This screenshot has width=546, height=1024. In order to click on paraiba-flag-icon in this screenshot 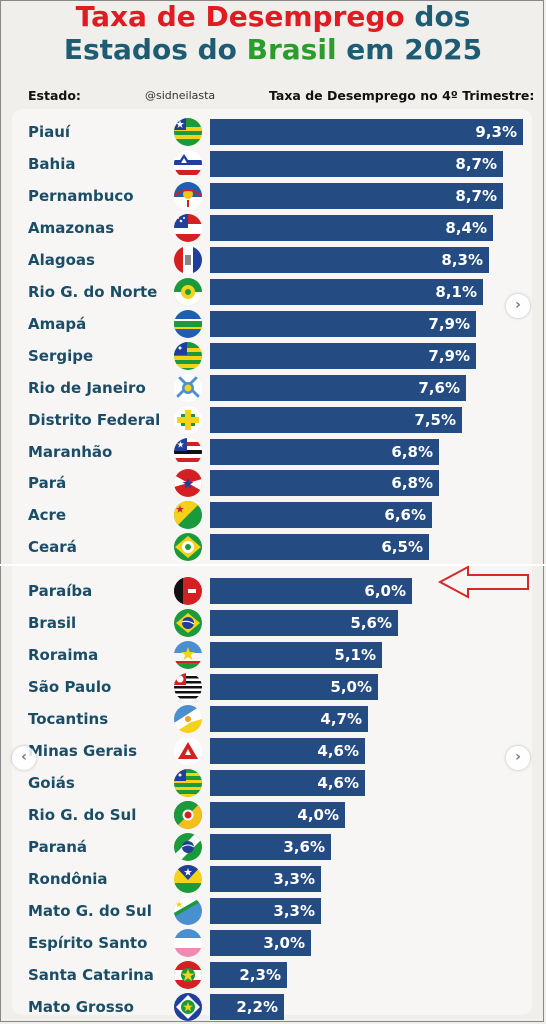, I will do `click(188, 591)`.